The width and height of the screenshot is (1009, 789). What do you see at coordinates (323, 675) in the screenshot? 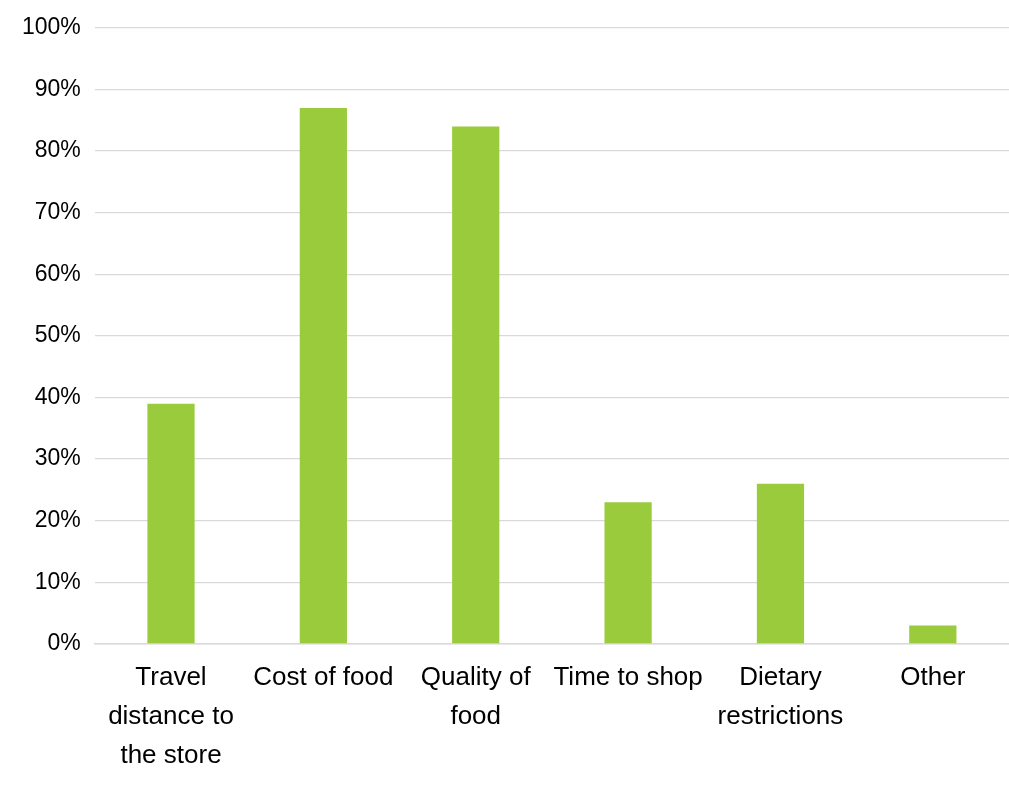
I see `x-tick-label: Cost of food` at bounding box center [323, 675].